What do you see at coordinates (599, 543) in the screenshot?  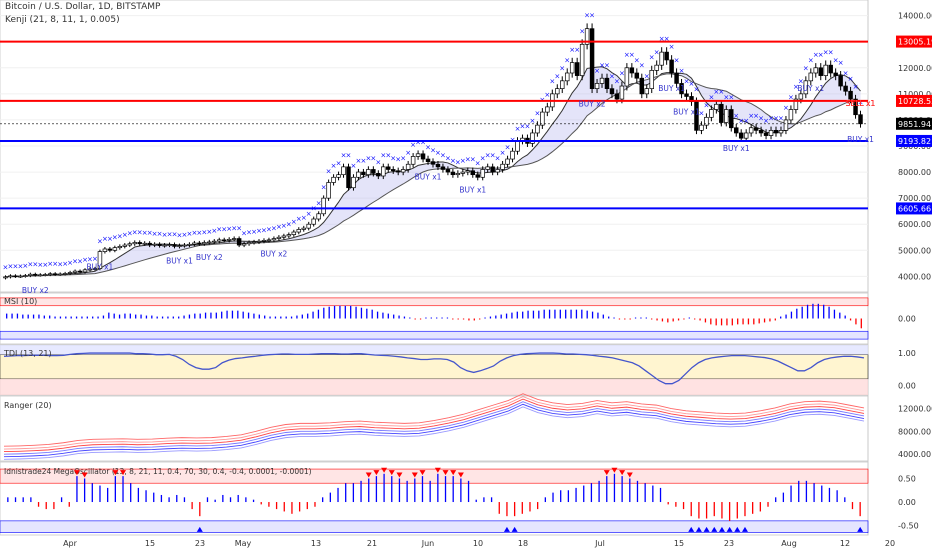 I see `time-axis-tick: Jul` at bounding box center [599, 543].